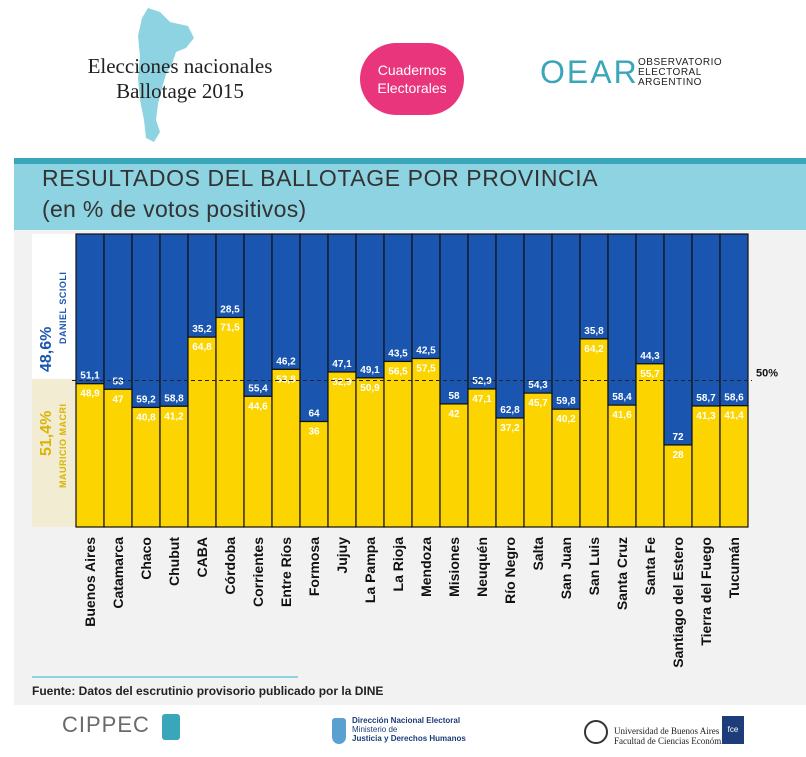 The image size is (806, 757). I want to click on macri-value-label: 40,2, so click(566, 419).